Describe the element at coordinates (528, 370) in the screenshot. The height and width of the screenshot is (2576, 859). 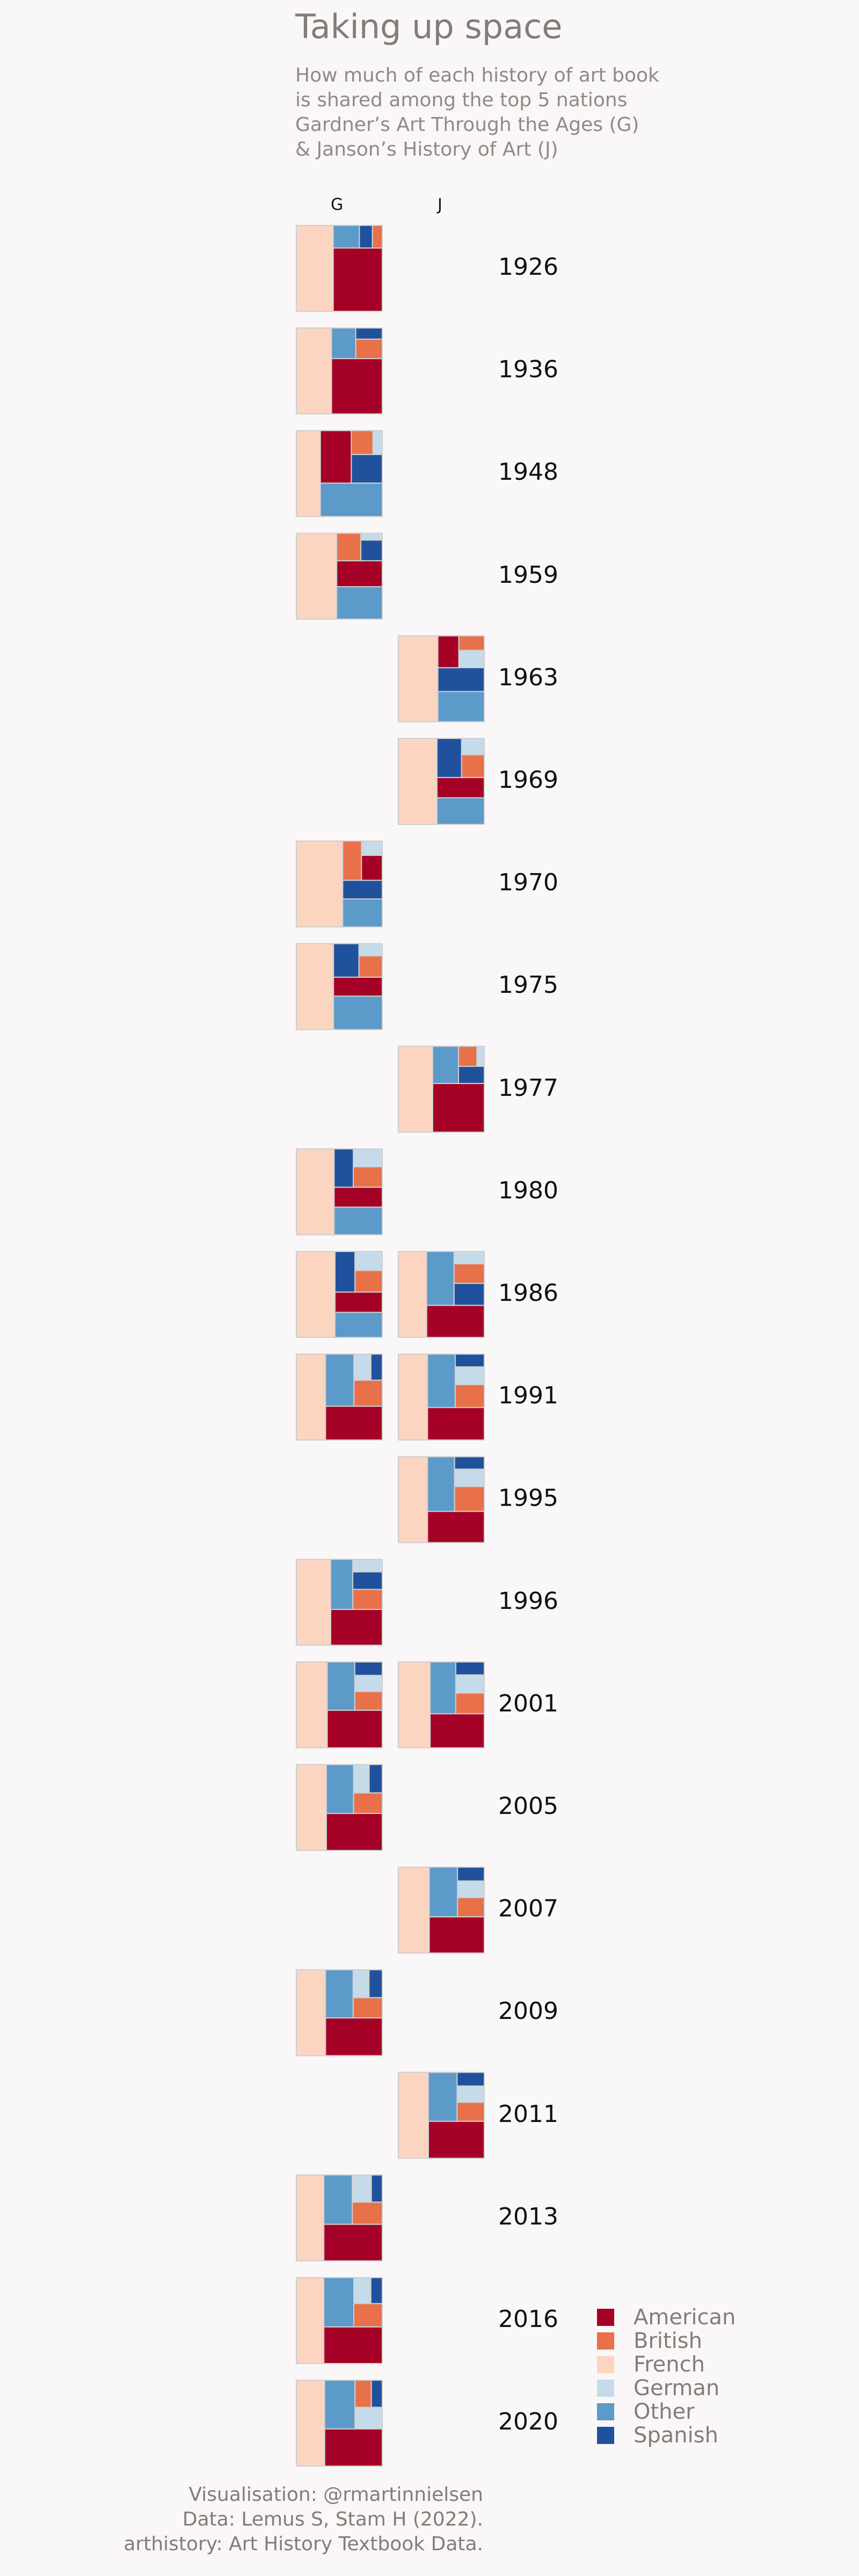
I see `year-label: 1936` at that location.